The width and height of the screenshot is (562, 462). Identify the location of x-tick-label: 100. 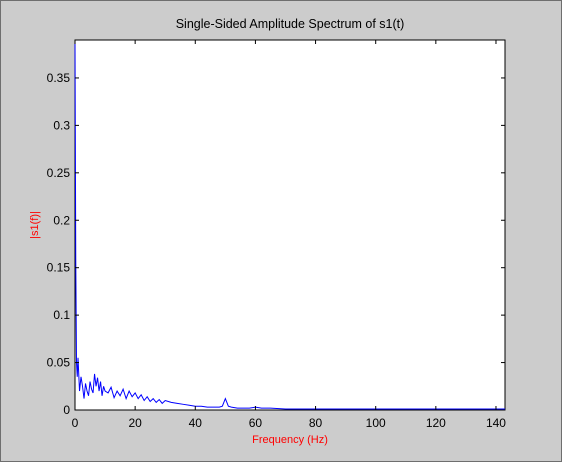
(376, 423).